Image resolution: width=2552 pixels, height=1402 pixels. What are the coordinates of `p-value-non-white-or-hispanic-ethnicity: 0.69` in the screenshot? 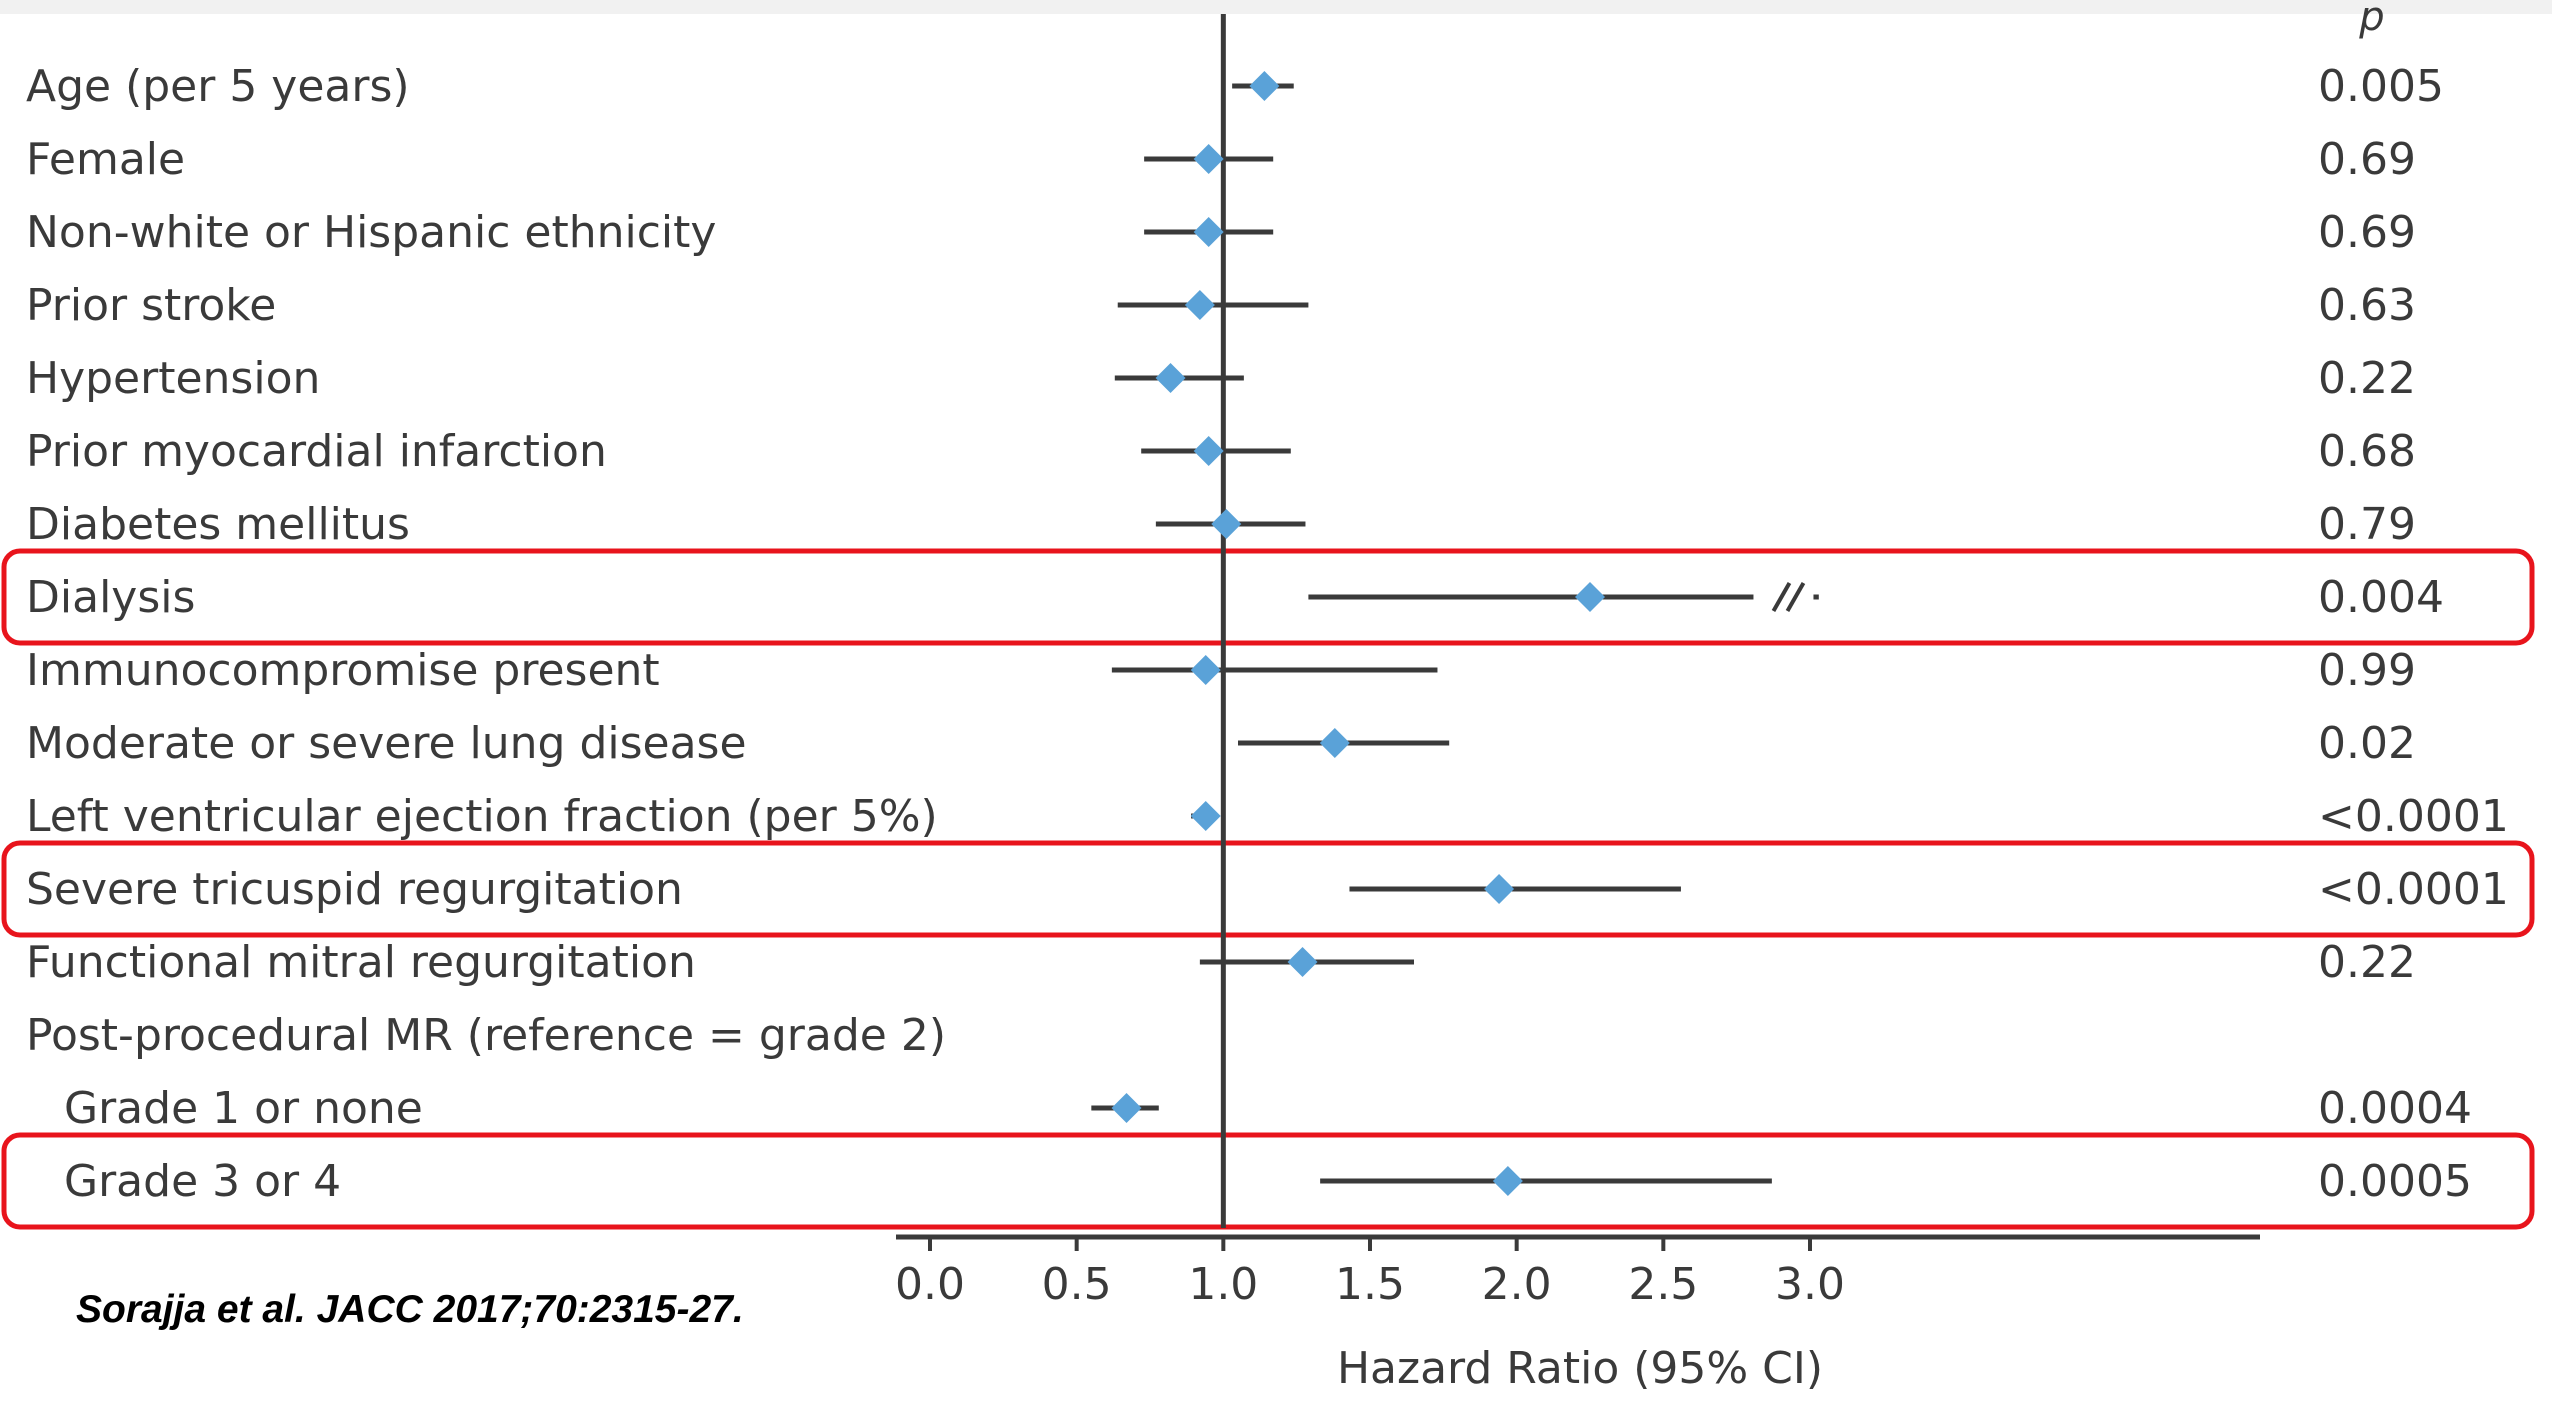 It's located at (2367, 232).